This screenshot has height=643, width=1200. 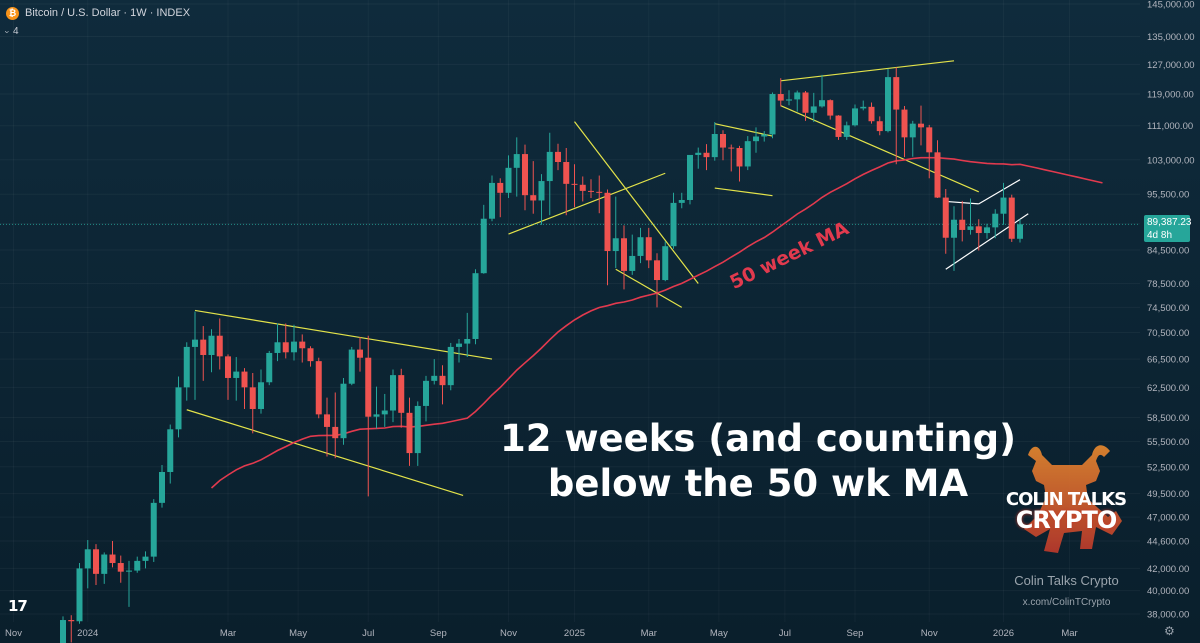 What do you see at coordinates (11, 31) in the screenshot?
I see `indicators-toggle: › 4` at bounding box center [11, 31].